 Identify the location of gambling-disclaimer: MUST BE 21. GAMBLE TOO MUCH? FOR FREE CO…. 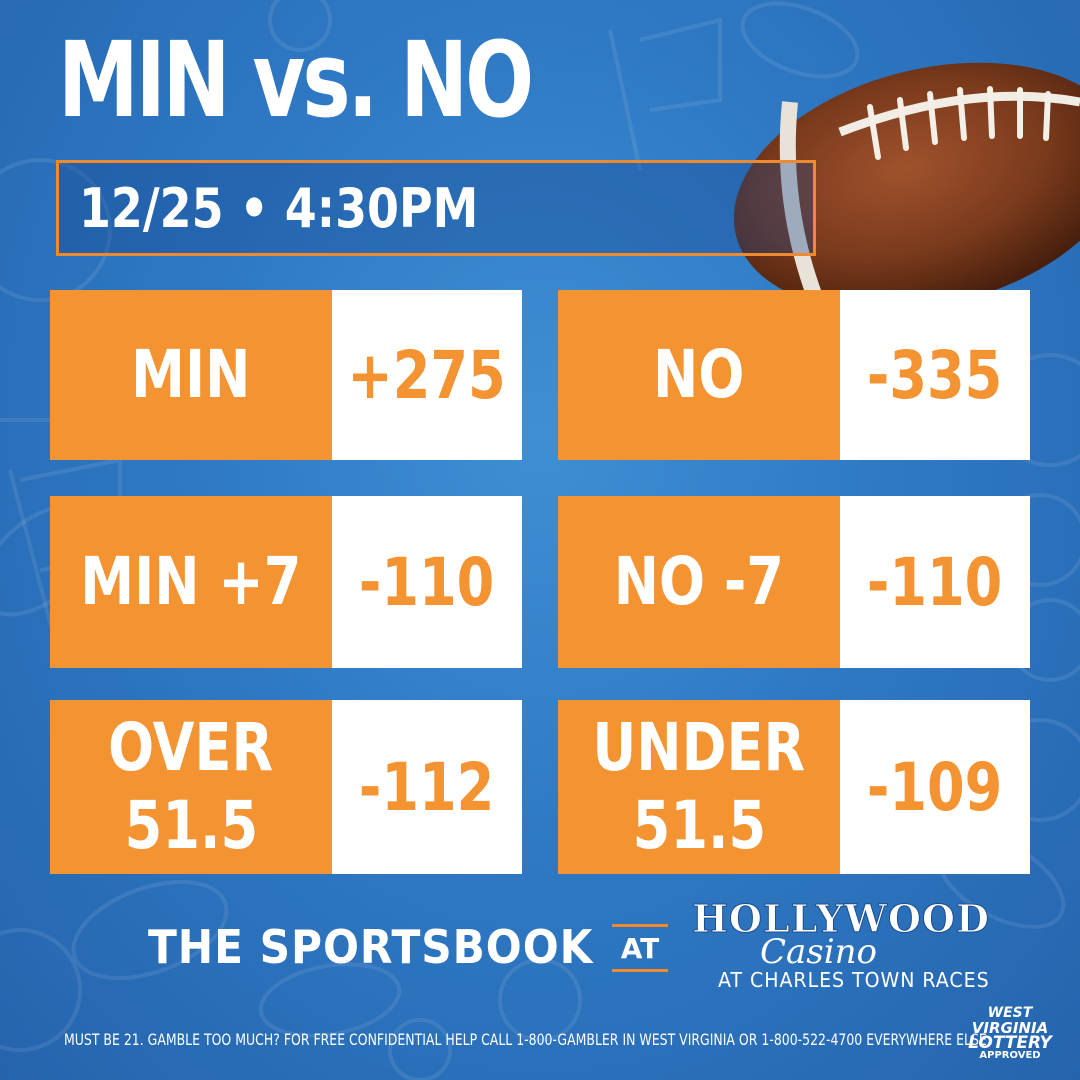
(527, 1039).